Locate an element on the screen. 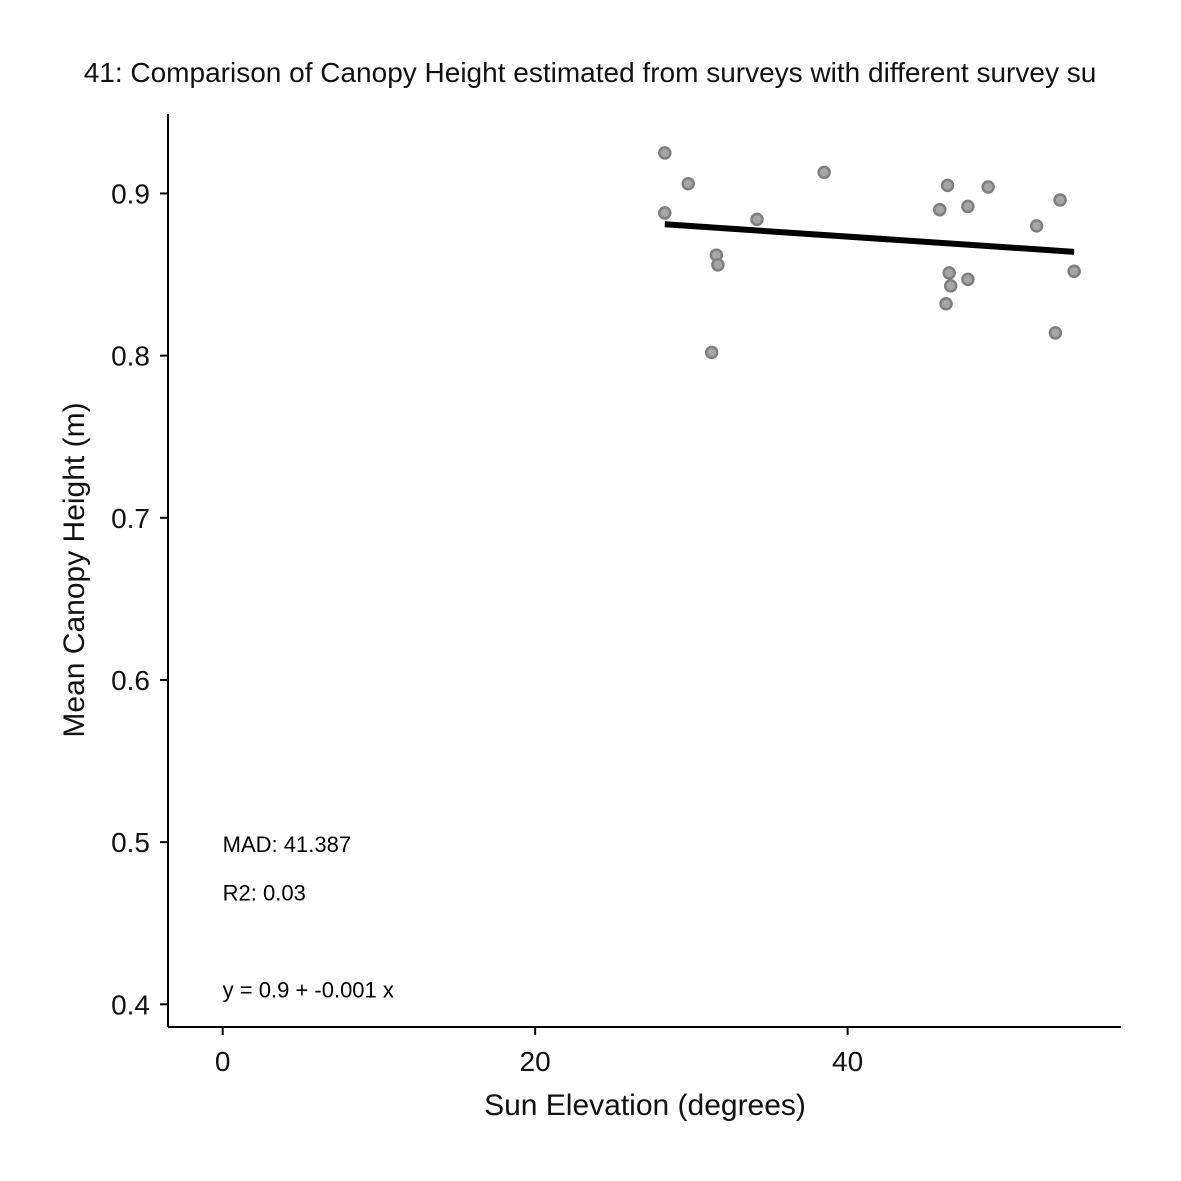 This screenshot has height=1181, width=1181. x-axis-title: Sun Elevation (degrees) is located at coordinates (645, 1105).